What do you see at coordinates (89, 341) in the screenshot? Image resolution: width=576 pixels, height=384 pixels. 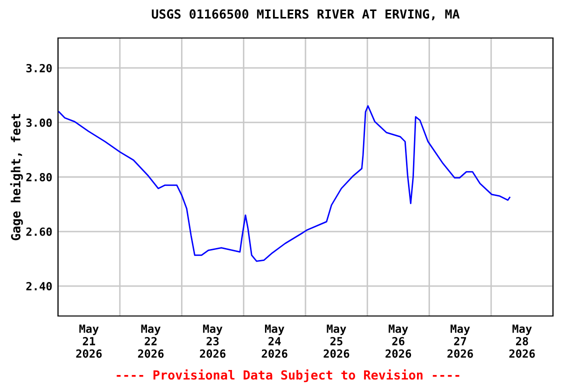 I see `x-tick-label: May 21 2026` at bounding box center [89, 341].